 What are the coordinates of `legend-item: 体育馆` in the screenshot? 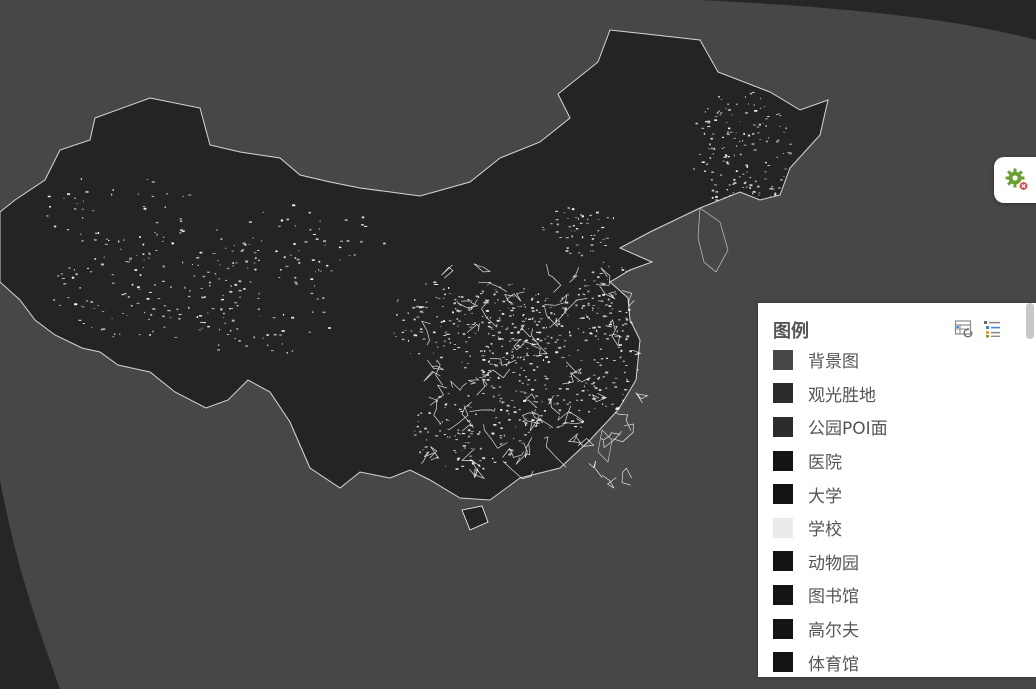 It's located at (830, 661).